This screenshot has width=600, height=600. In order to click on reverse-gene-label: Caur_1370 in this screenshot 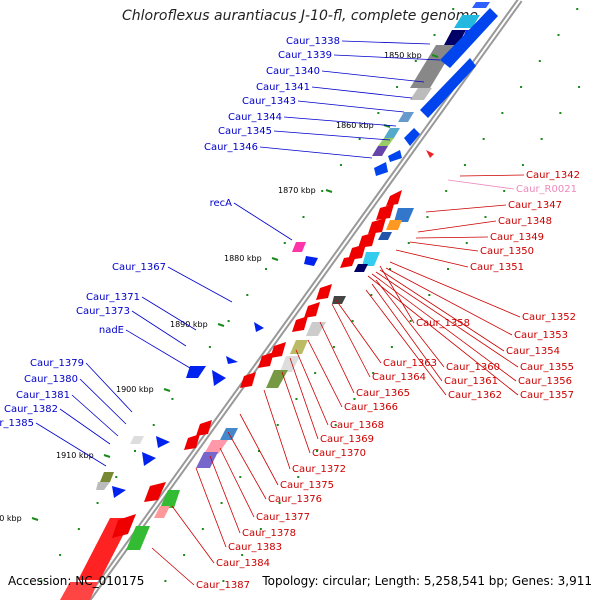, I will do `click(339, 453)`.